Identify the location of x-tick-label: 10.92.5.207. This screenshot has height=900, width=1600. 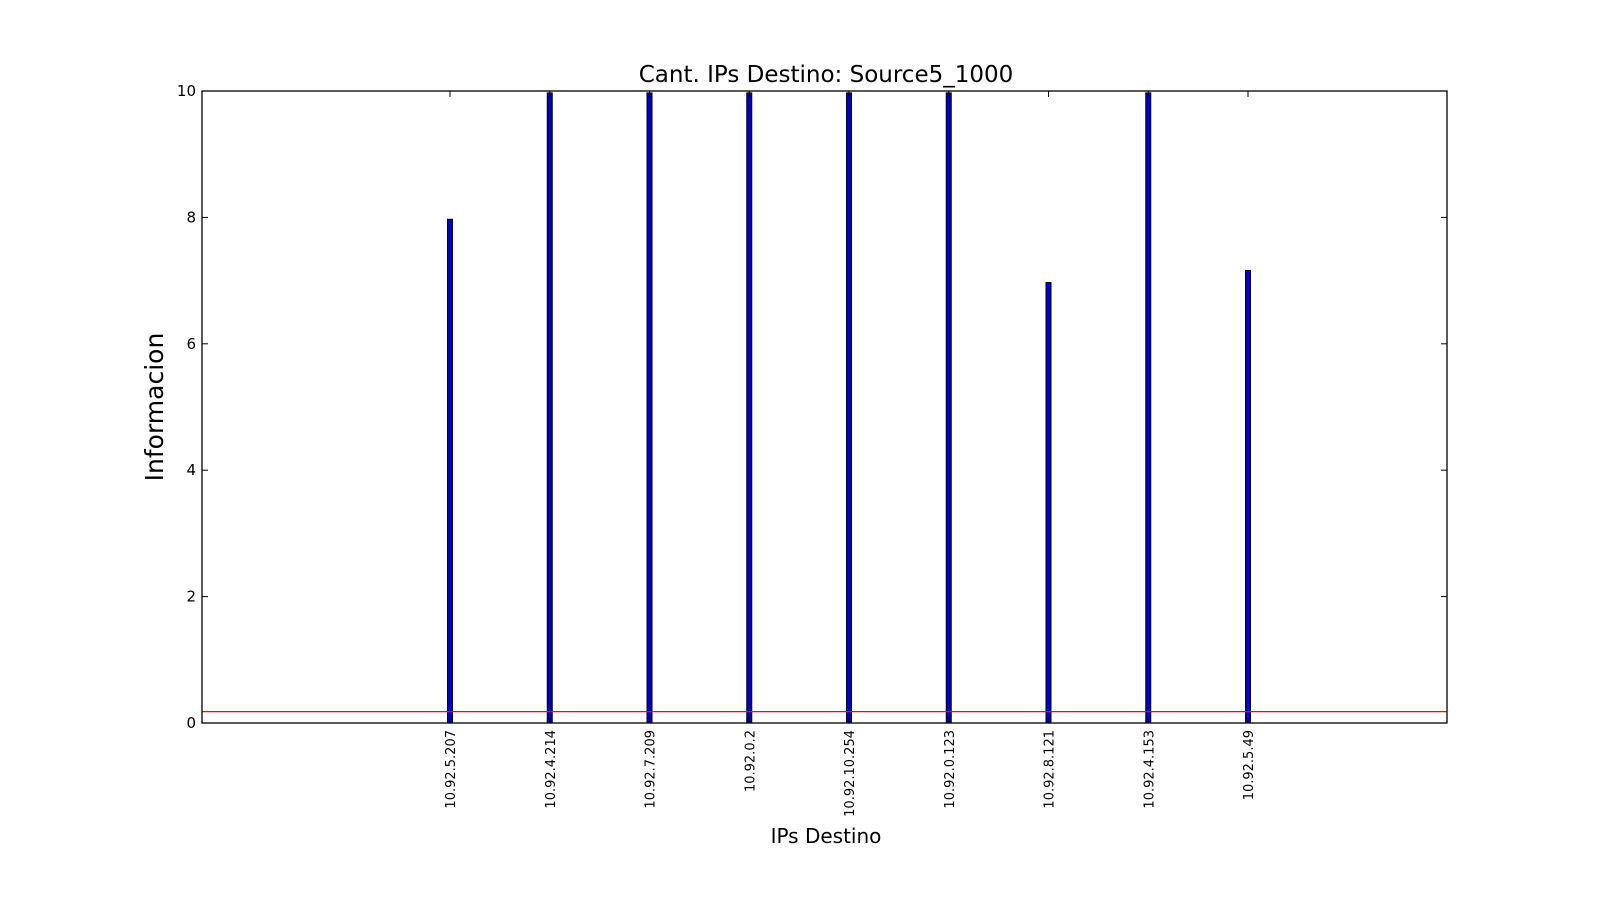
(451, 769).